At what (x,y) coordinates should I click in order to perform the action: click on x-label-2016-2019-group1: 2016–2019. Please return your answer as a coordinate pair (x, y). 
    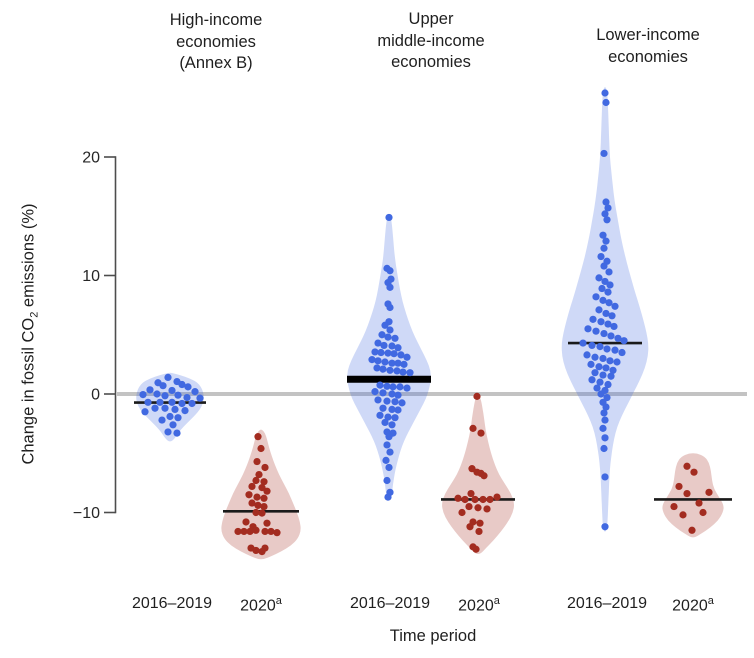
    Looking at the image, I should click on (172, 603).